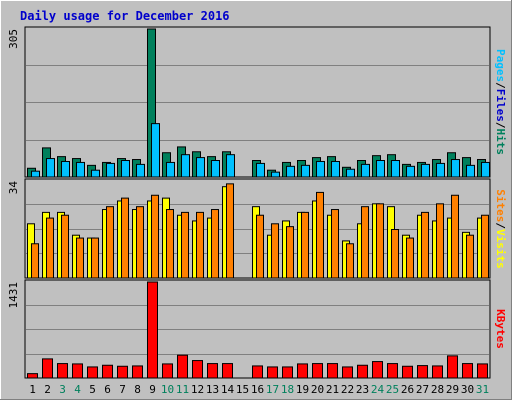  I want to click on x-tick-label-18: 18, so click(287, 389).